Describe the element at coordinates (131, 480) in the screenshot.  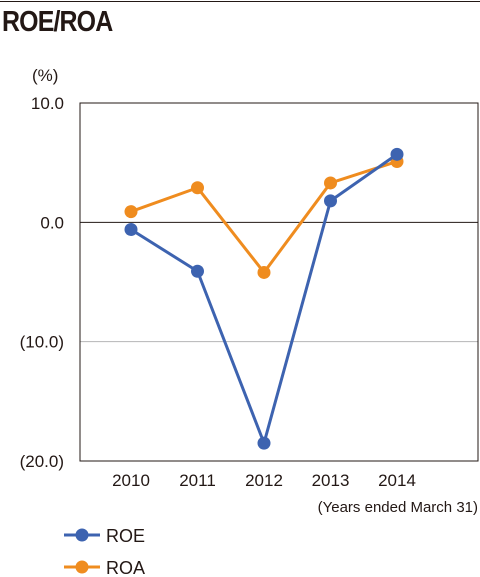
I see `x-tick-label: 2010` at that location.